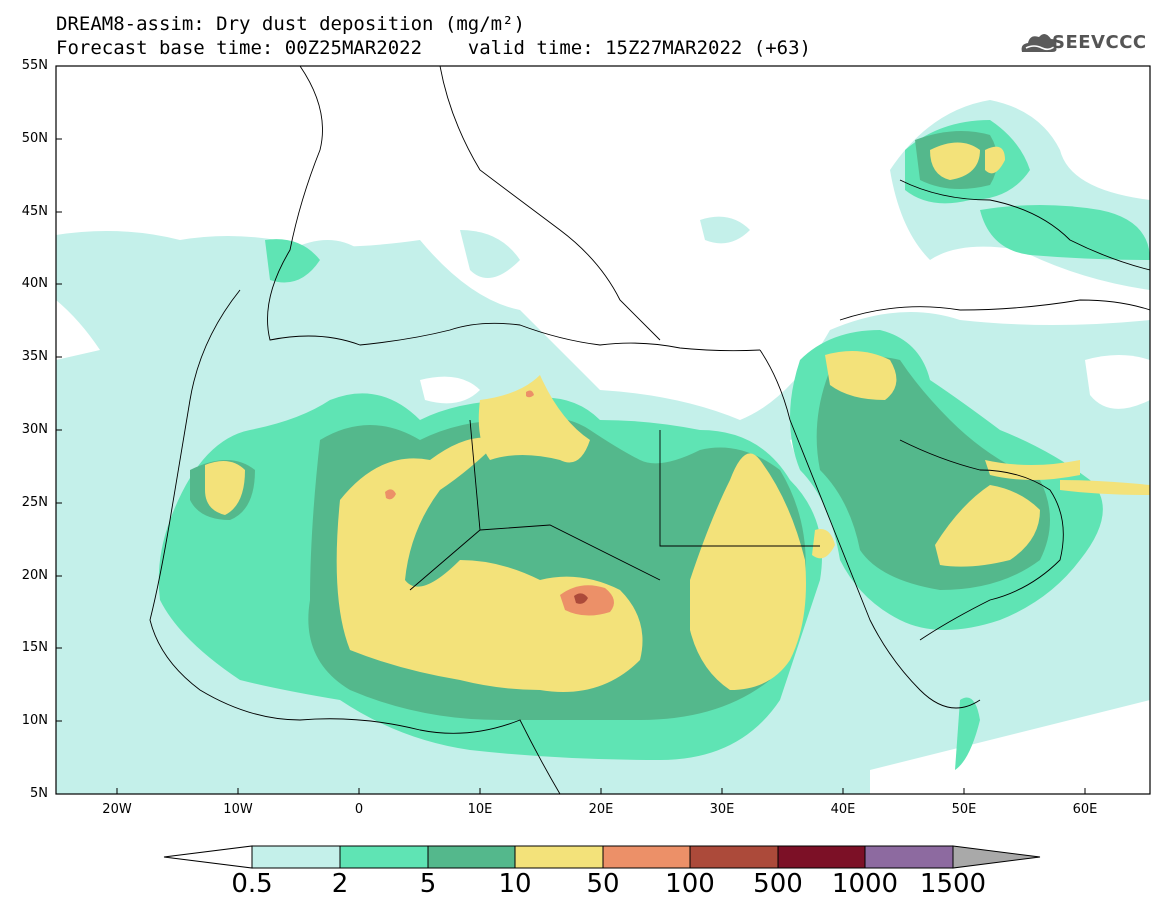 This screenshot has height=907, width=1165. Describe the element at coordinates (722, 809) in the screenshot. I see `lon-label: 30E` at that location.